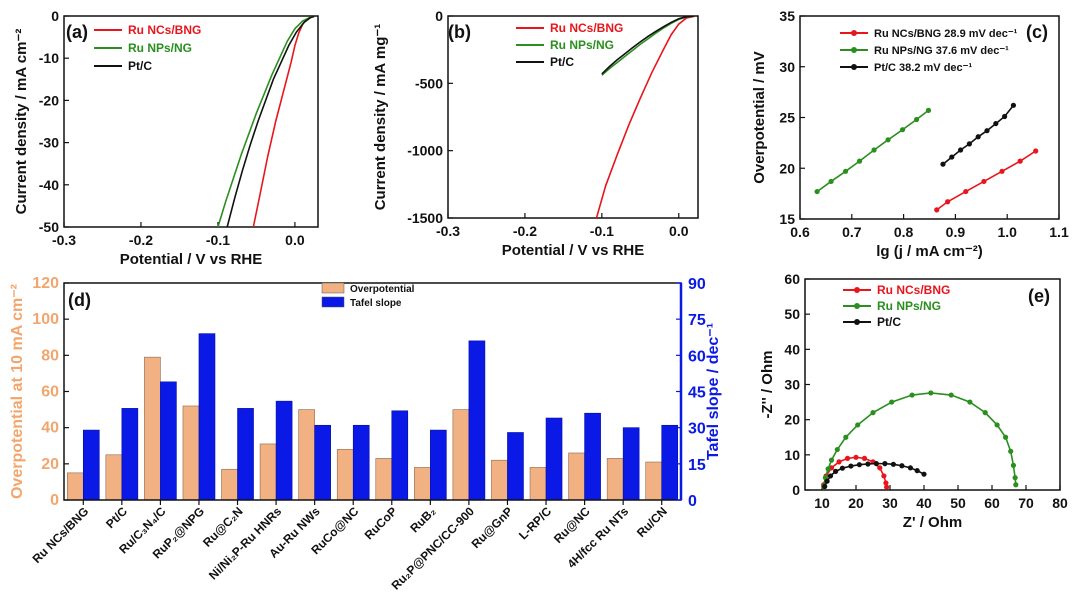 The width and height of the screenshot is (1078, 600). What do you see at coordinates (929, 251) in the screenshot?
I see `x-axis-label: lg (j / mA cm⁻²)` at bounding box center [929, 251].